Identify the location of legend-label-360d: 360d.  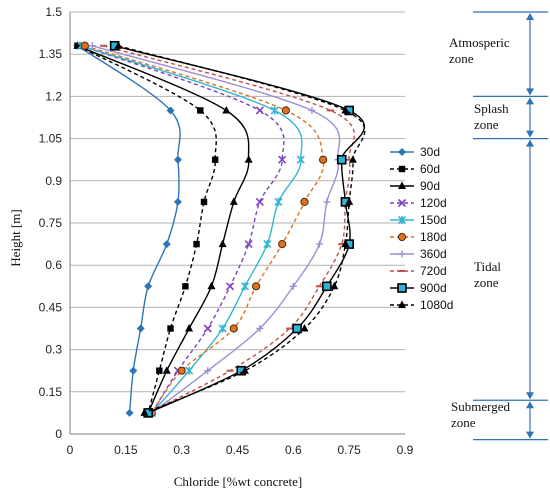
(433, 254).